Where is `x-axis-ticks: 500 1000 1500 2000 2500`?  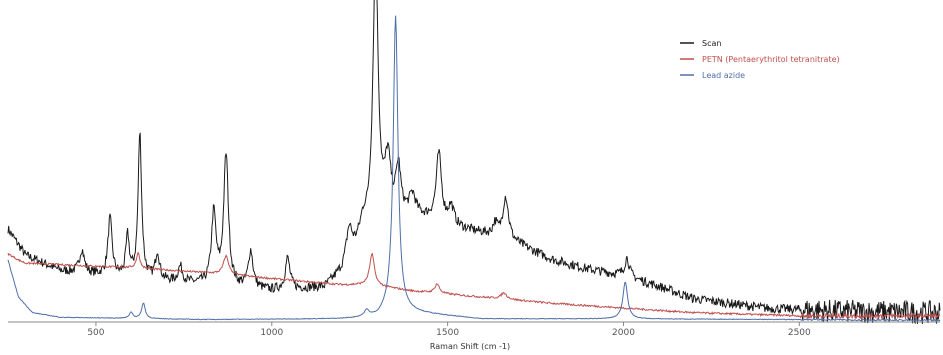 x-axis-ticks: 500 1000 1500 2000 2500 is located at coordinates (449, 330).